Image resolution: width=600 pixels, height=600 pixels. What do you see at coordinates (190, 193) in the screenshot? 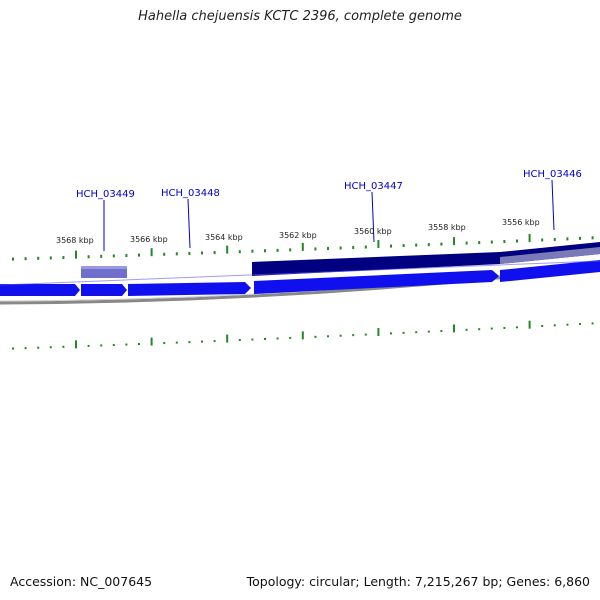
I see `gene-label: HCH_03448` at bounding box center [190, 193].